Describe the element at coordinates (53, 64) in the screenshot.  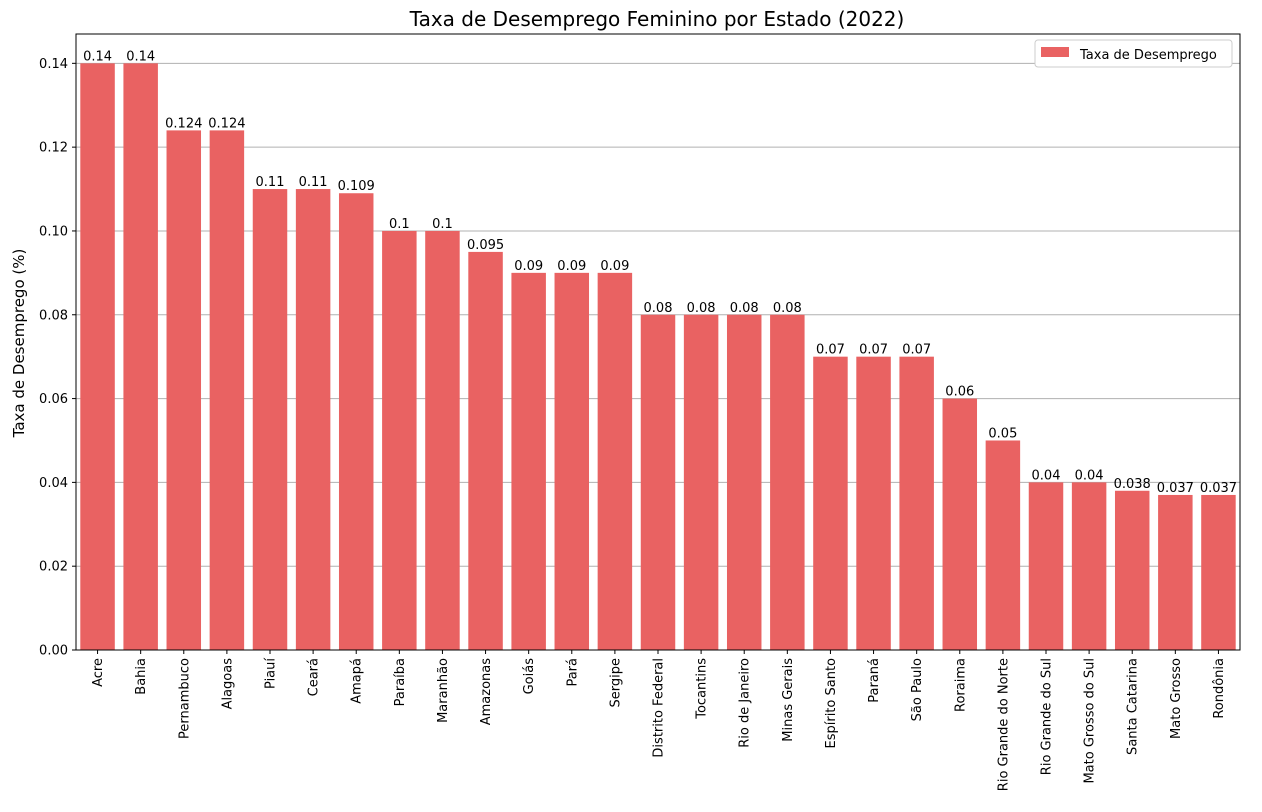
I see `y-tick-label: 0.14` at that location.